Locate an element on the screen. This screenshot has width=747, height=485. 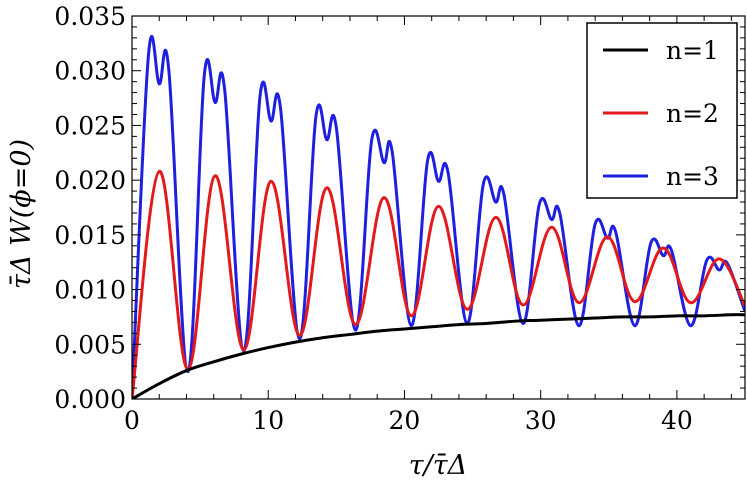
legend-label-n3: n=3 is located at coordinates (692, 176).